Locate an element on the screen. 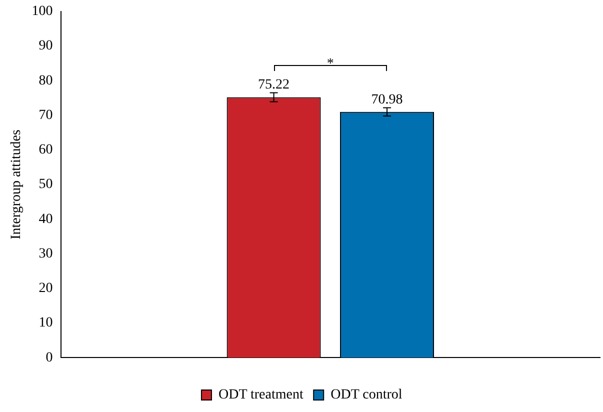 The width and height of the screenshot is (603, 412). y-tick-label: 40 is located at coordinates (45, 219).